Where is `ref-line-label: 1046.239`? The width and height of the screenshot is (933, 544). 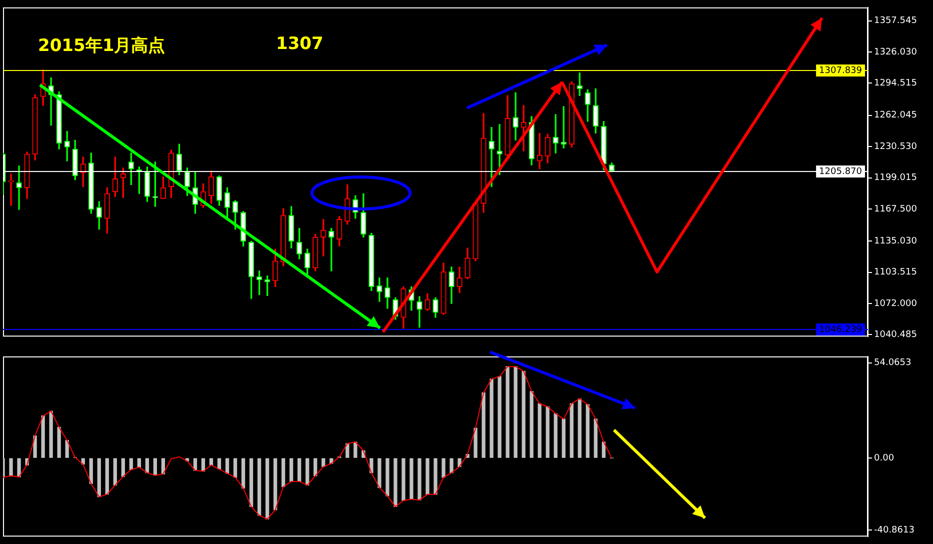
ref-line-label: 1046.239 is located at coordinates (840, 329).